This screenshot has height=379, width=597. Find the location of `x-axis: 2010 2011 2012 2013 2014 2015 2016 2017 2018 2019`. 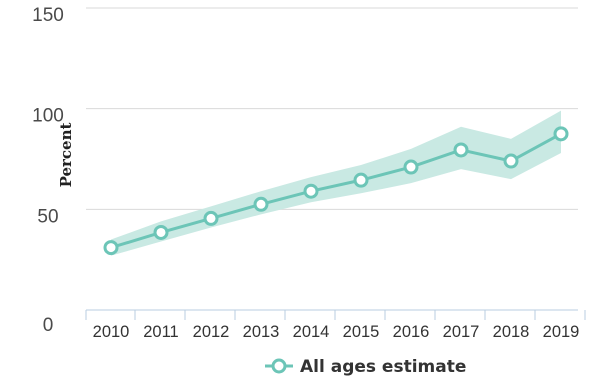

x-axis: 2010 2011 2012 2013 2014 2015 2016 2017 2018 2019 is located at coordinates (335, 325).